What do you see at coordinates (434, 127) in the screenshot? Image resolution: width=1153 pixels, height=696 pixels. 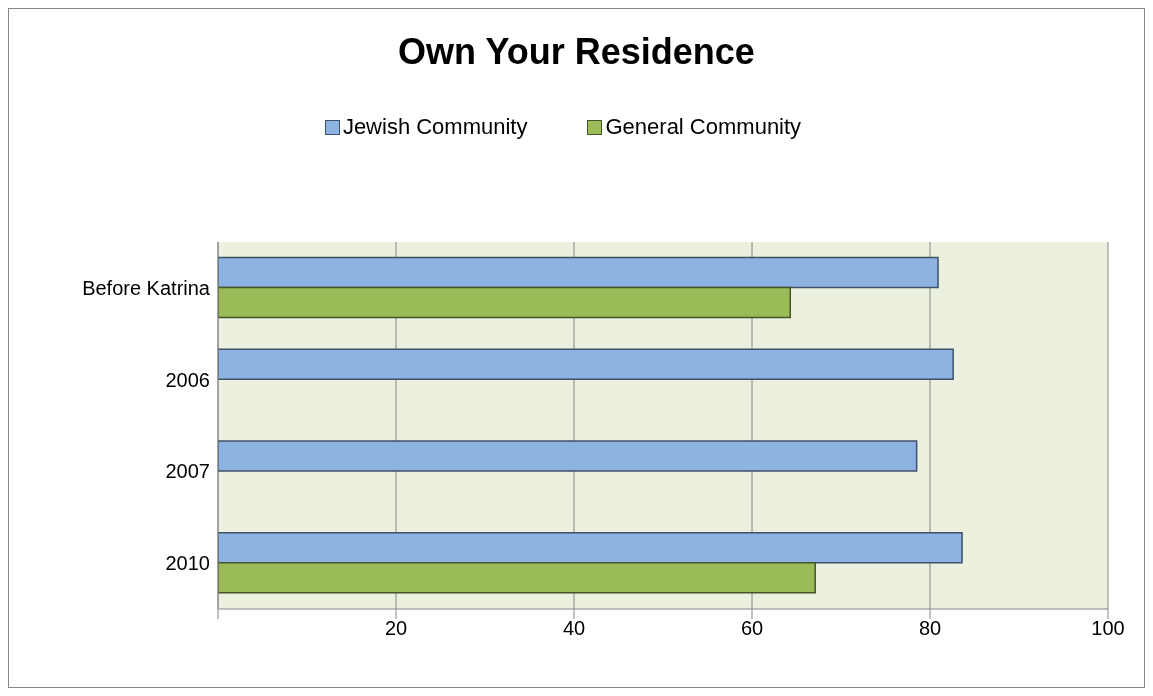 I see `legend-label: Jewish Community` at bounding box center [434, 127].